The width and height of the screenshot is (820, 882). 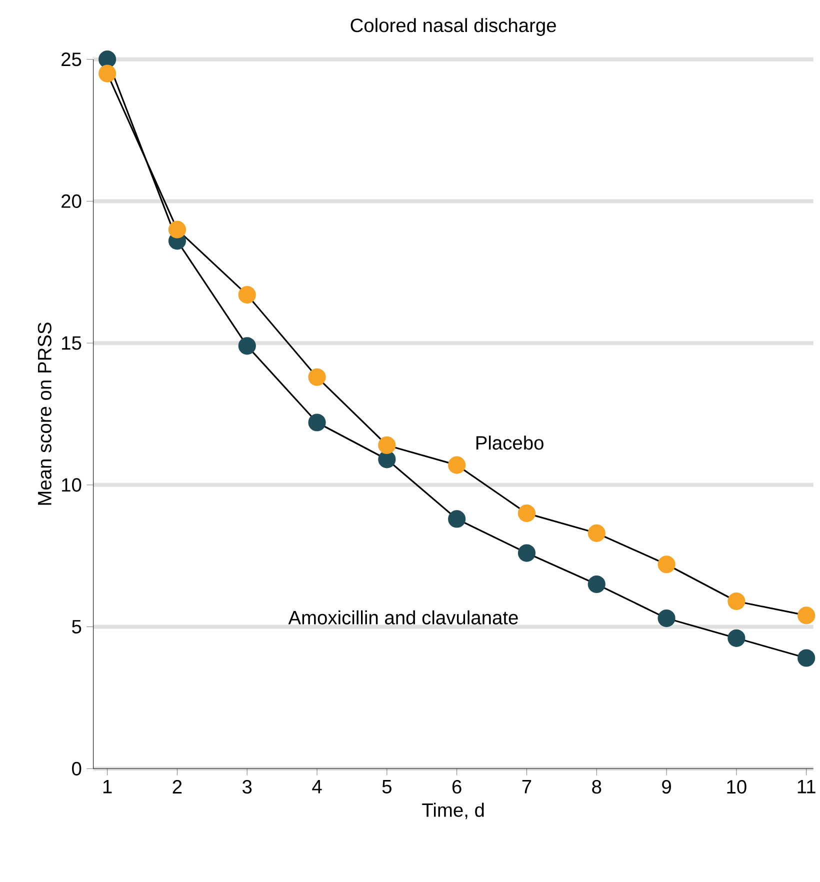 What do you see at coordinates (77, 627) in the screenshot?
I see `y-tick-label: 5` at bounding box center [77, 627].